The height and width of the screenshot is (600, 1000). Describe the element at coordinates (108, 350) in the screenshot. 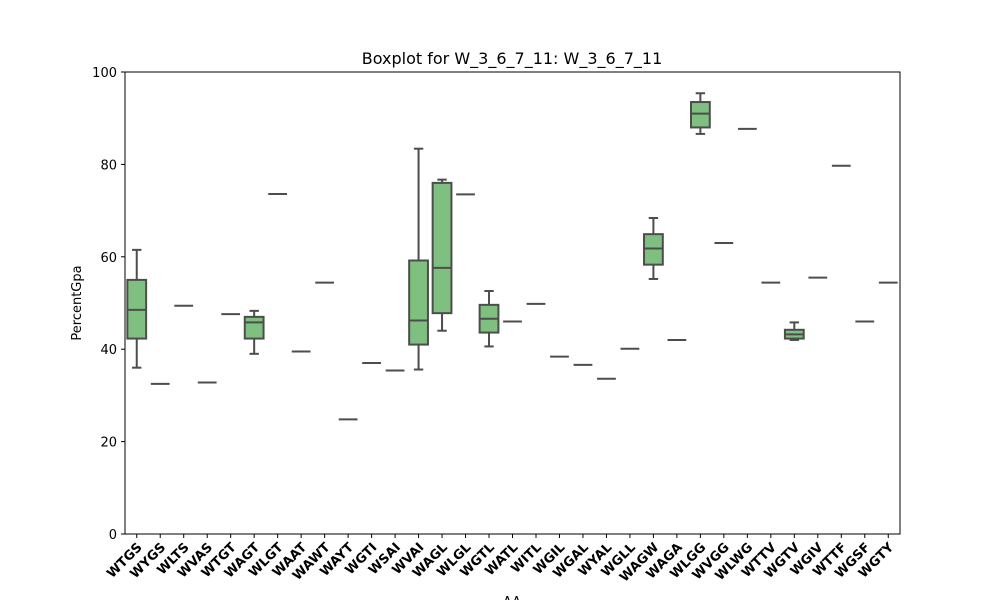

I see `y-tick-label: 40` at that location.